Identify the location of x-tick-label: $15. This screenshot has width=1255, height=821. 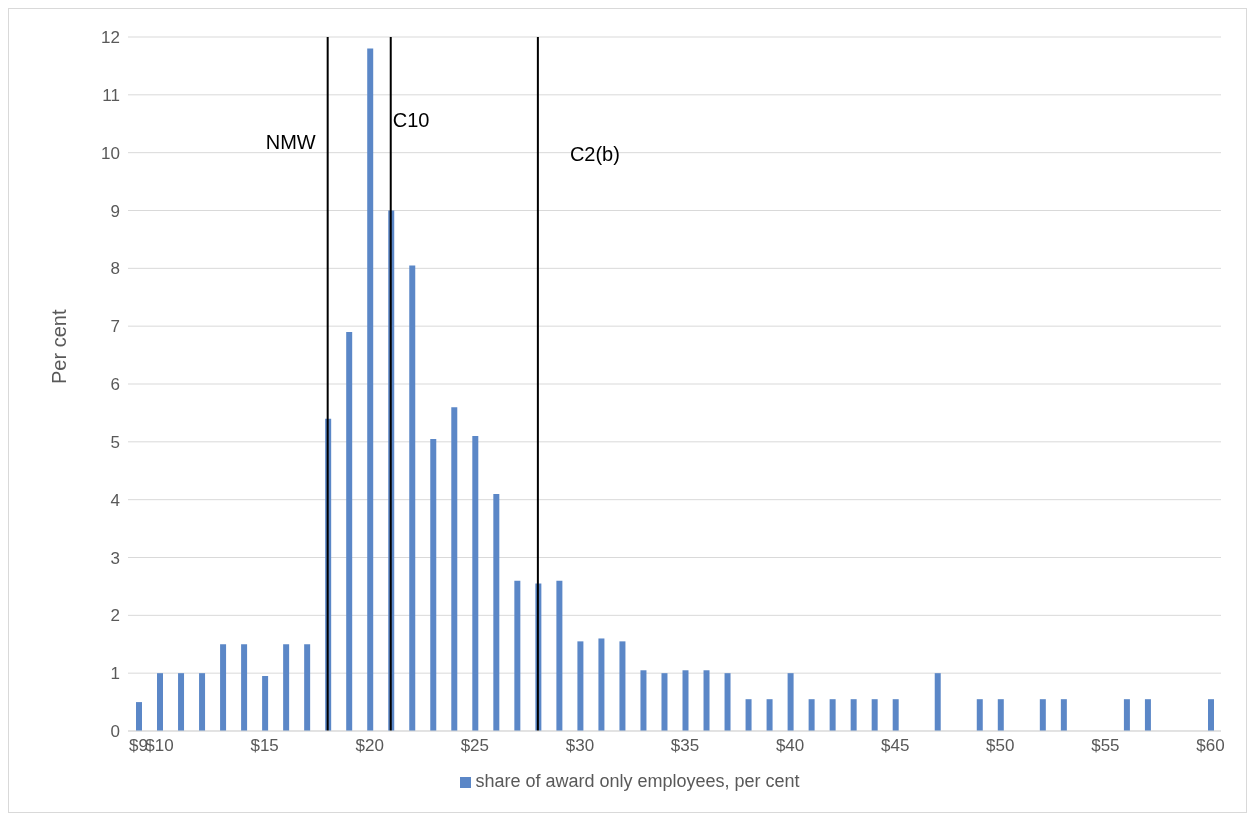
(264, 746).